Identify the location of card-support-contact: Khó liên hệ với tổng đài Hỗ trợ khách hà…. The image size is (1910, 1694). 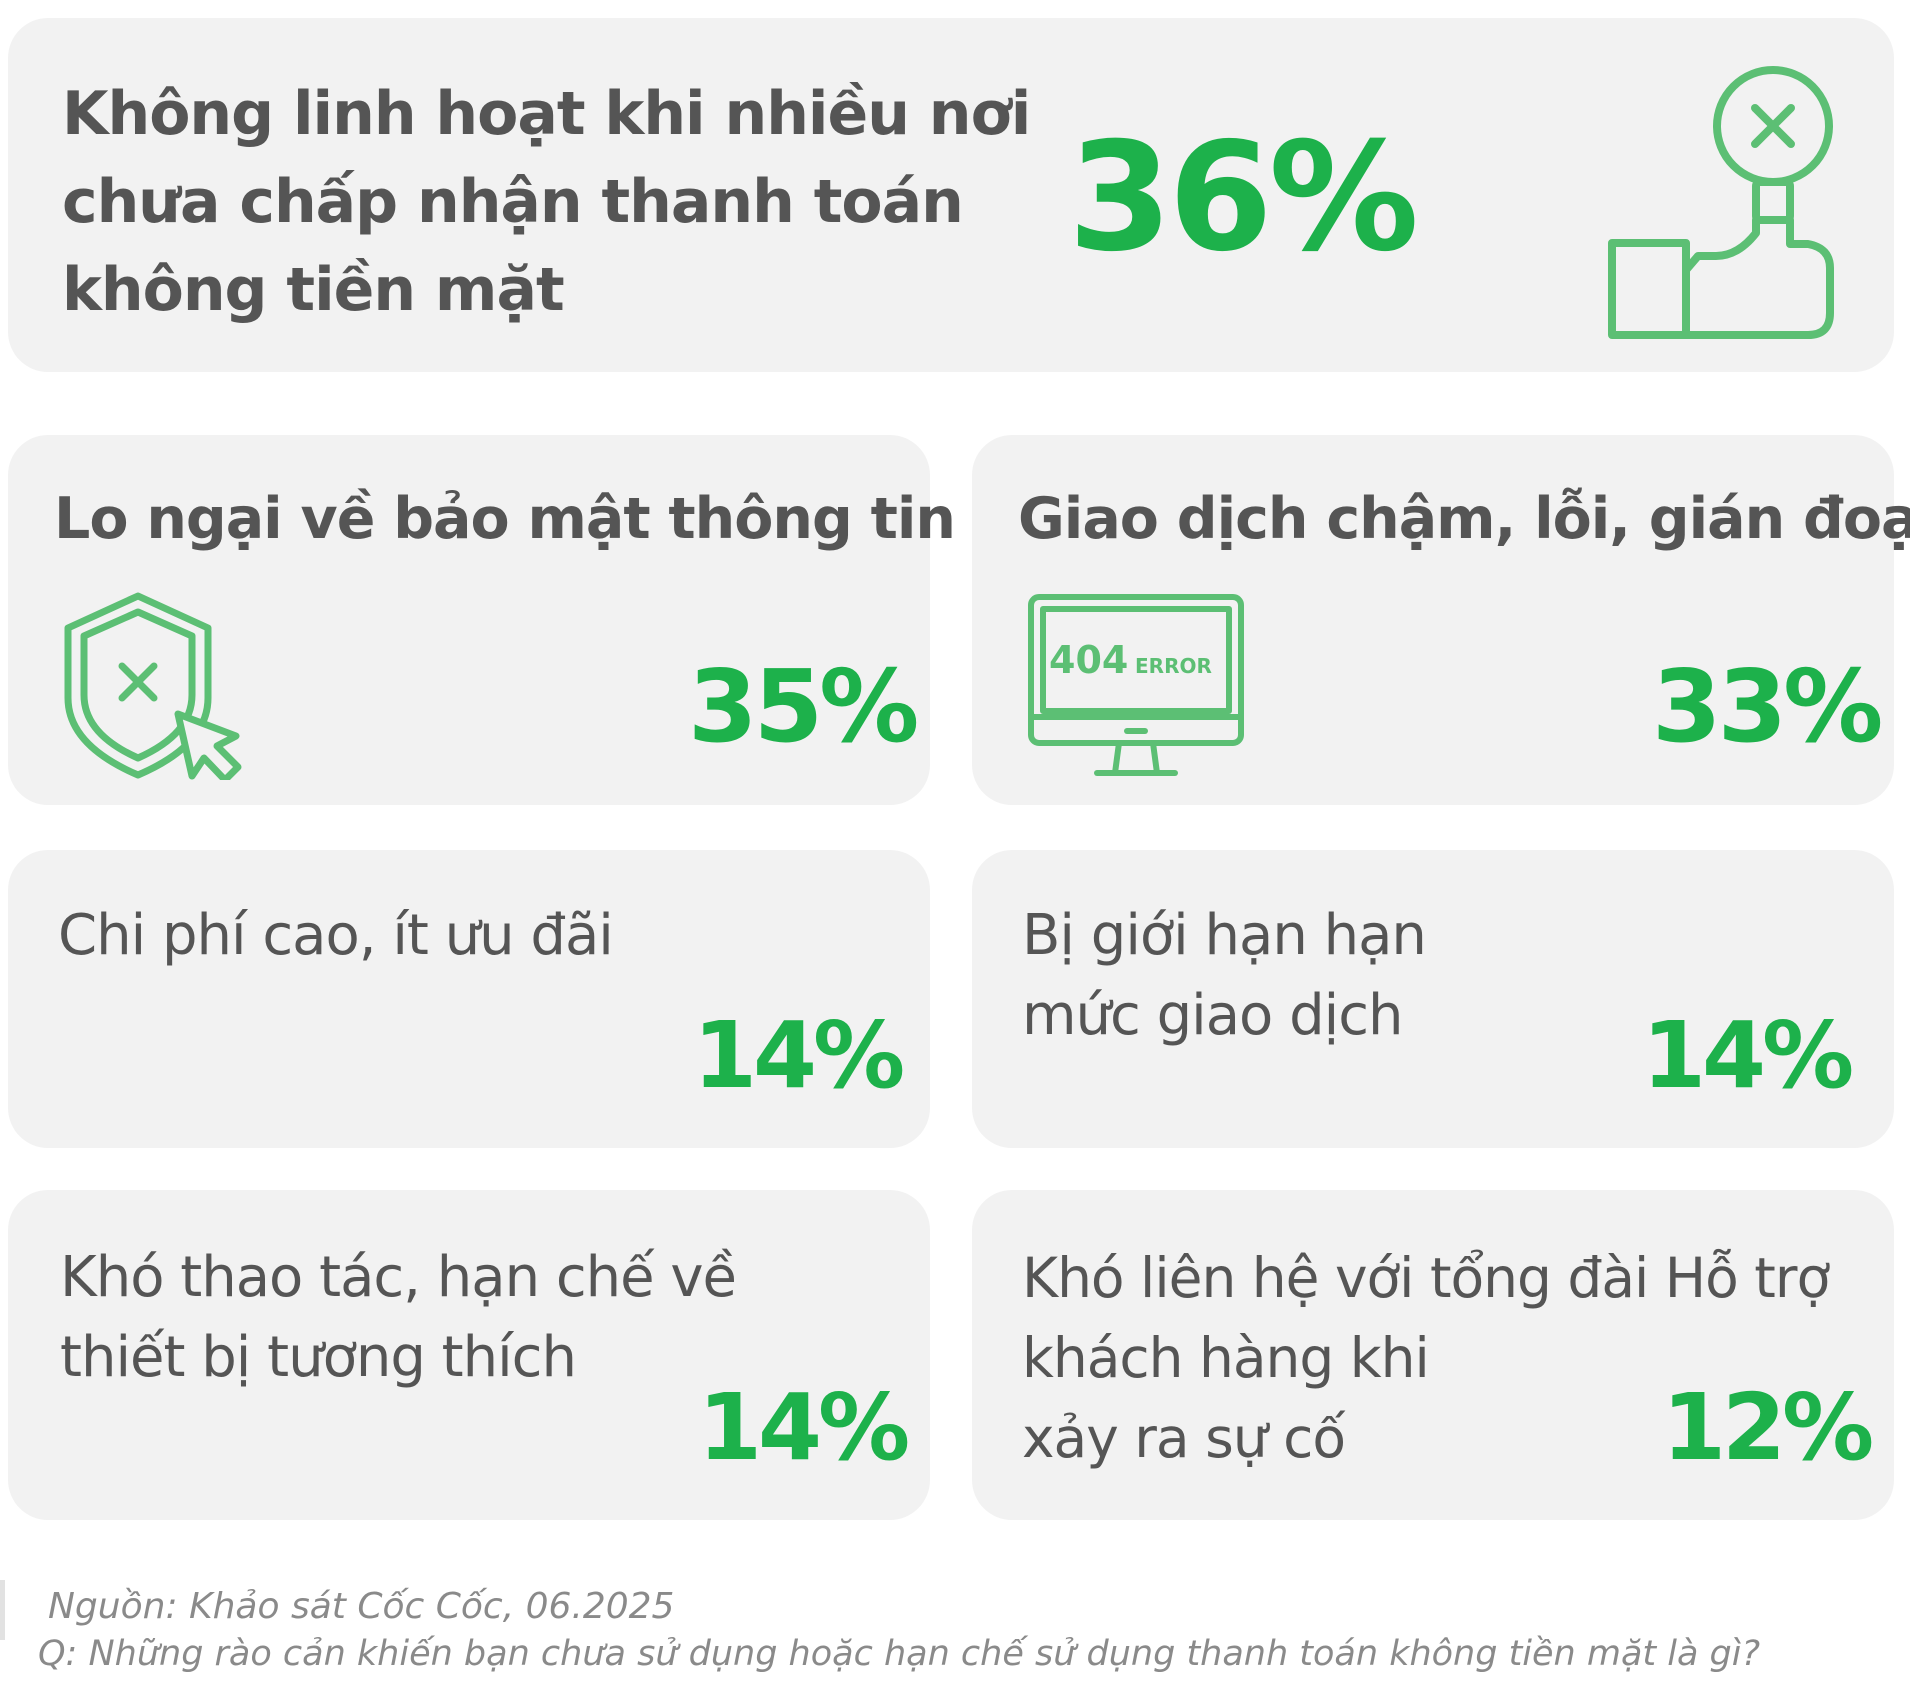
(1433, 1355).